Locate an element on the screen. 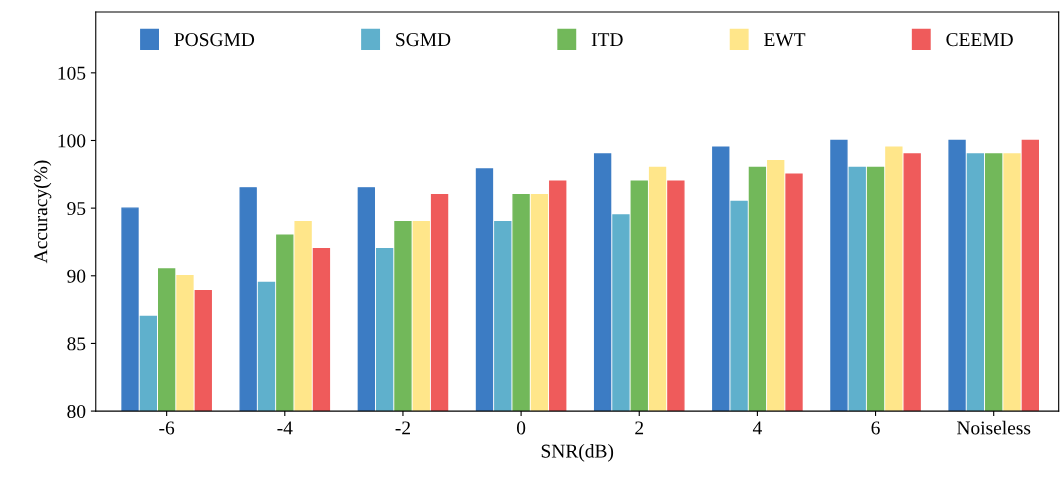 This screenshot has height=478, width=1064. y-axis-title: Accuracy(%) is located at coordinates (42, 212).